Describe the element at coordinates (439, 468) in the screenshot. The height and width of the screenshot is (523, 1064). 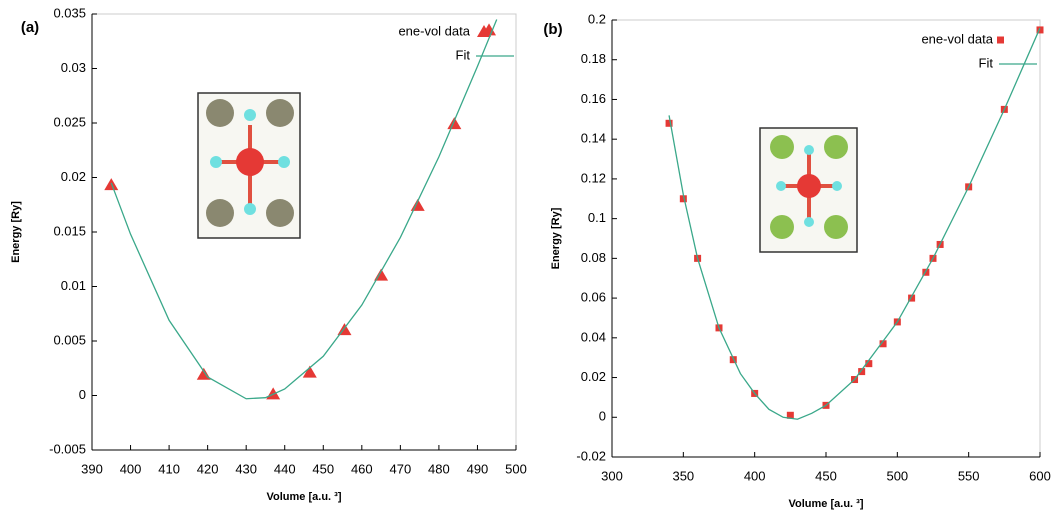
I see `x-tick-label: 480` at that location.